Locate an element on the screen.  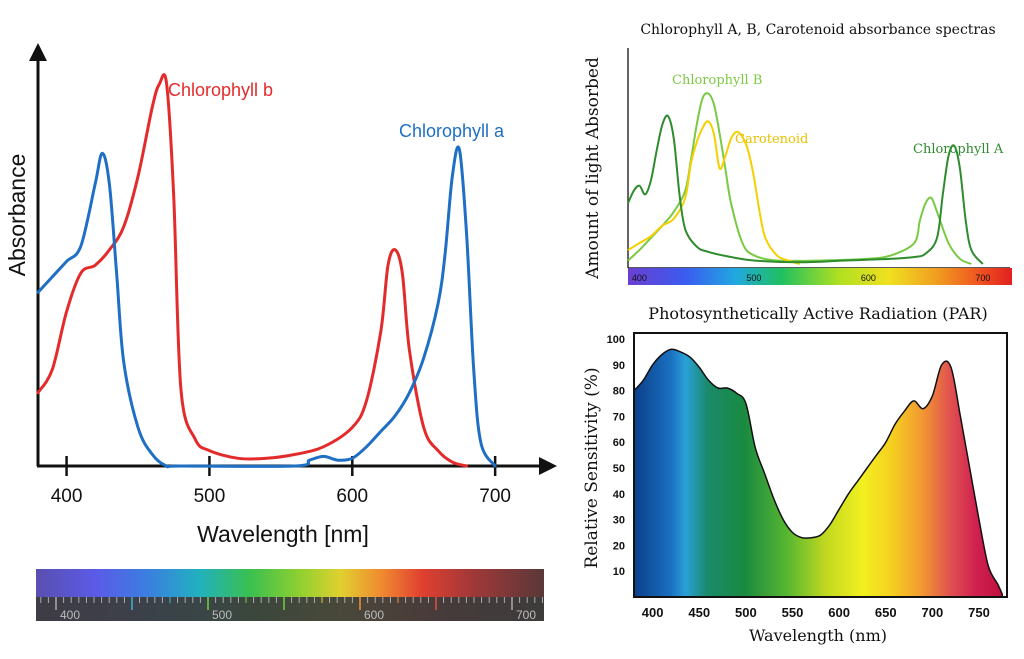
p3-par-area is located at coordinates (818, 473).